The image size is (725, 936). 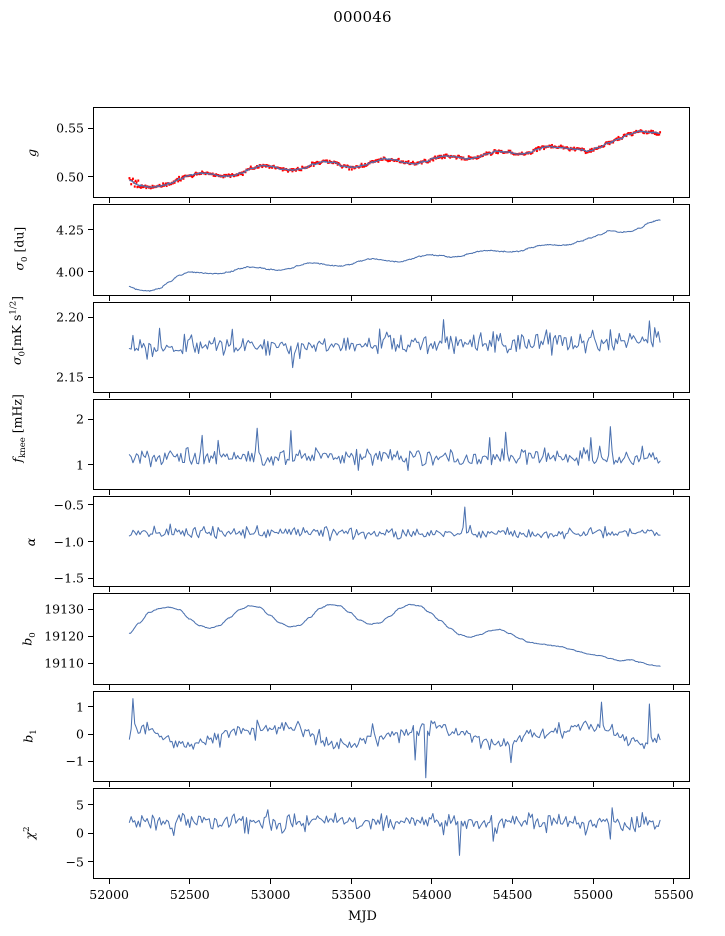 What do you see at coordinates (673, 894) in the screenshot?
I see `xtick-label: 55500` at bounding box center [673, 894].